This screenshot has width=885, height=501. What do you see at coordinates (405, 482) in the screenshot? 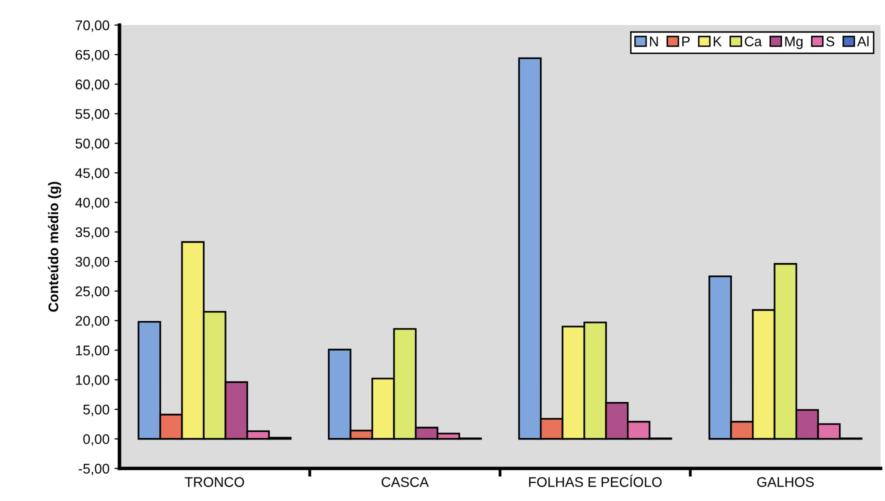
I see `x-tick-label: CASCA` at bounding box center [405, 482].